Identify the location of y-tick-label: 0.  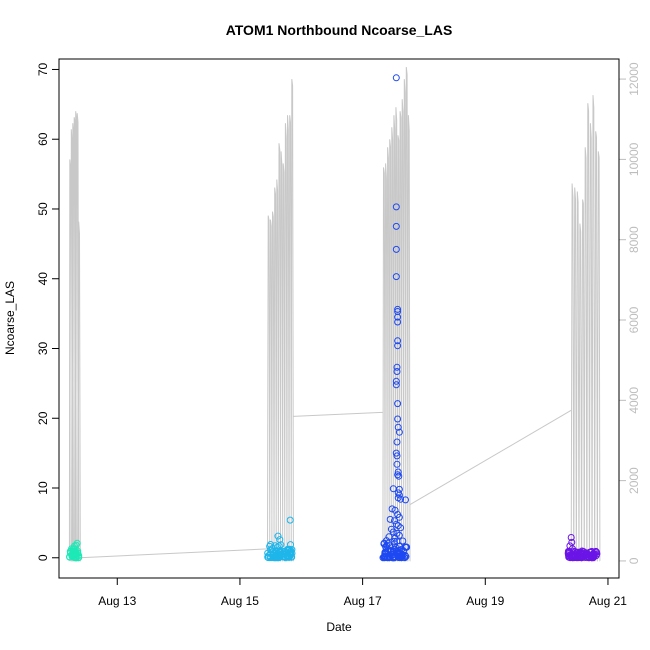
(43, 557).